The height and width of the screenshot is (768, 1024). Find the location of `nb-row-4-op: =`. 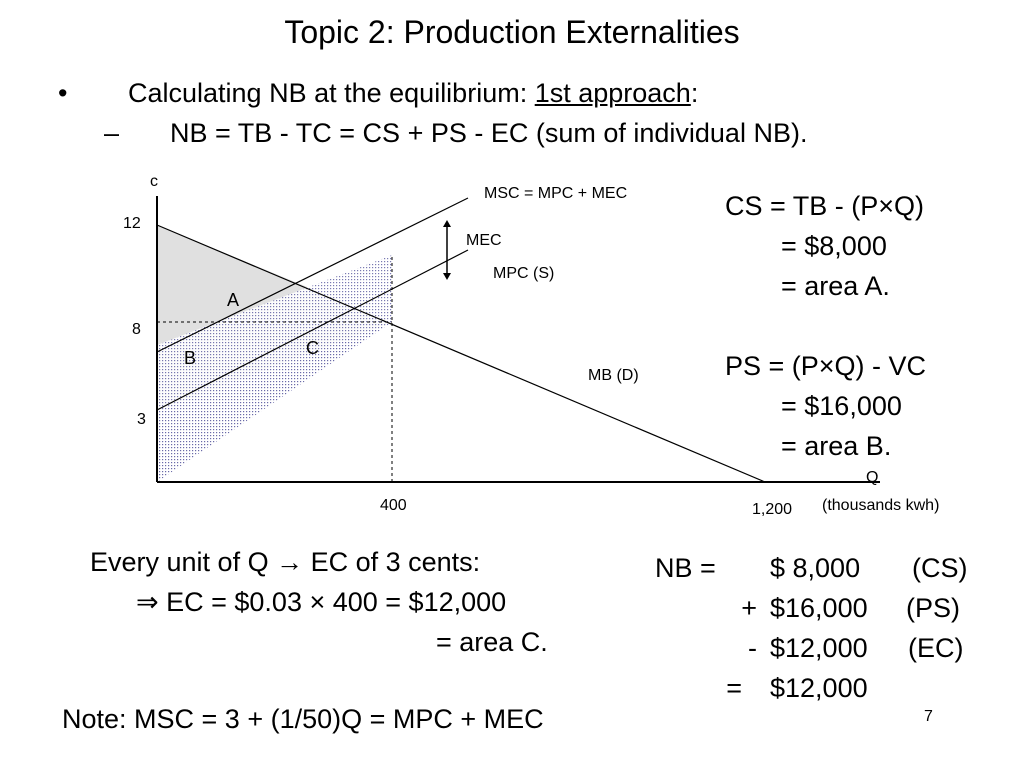

nb-row-4-op: = is located at coordinates (734, 688).